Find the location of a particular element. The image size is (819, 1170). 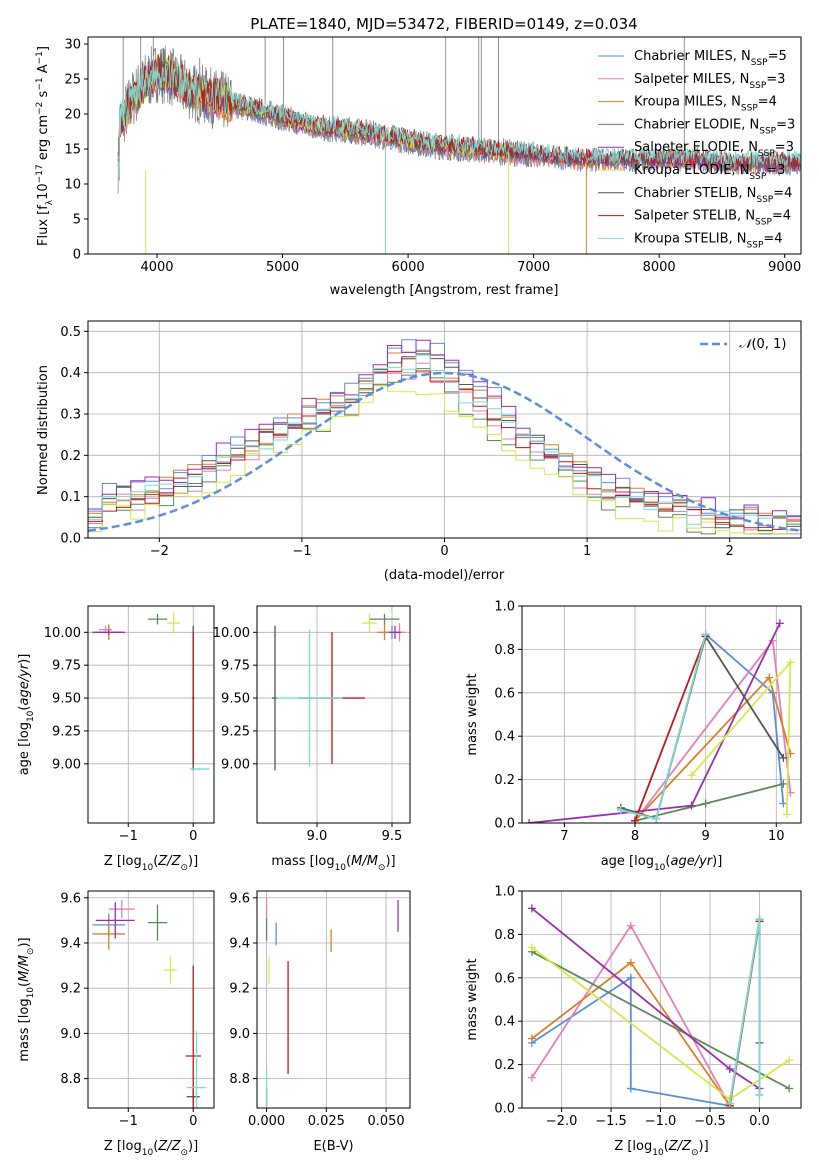

x-tick-label: −1.0 is located at coordinates (661, 1121).